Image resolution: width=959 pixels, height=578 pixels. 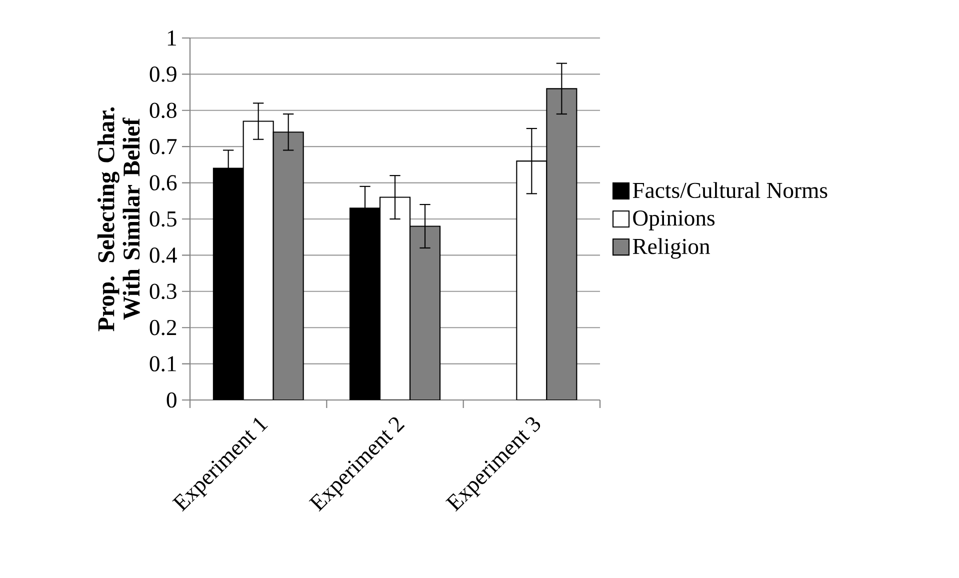 I want to click on y-tick-label: 0.1, so click(x=163, y=364).